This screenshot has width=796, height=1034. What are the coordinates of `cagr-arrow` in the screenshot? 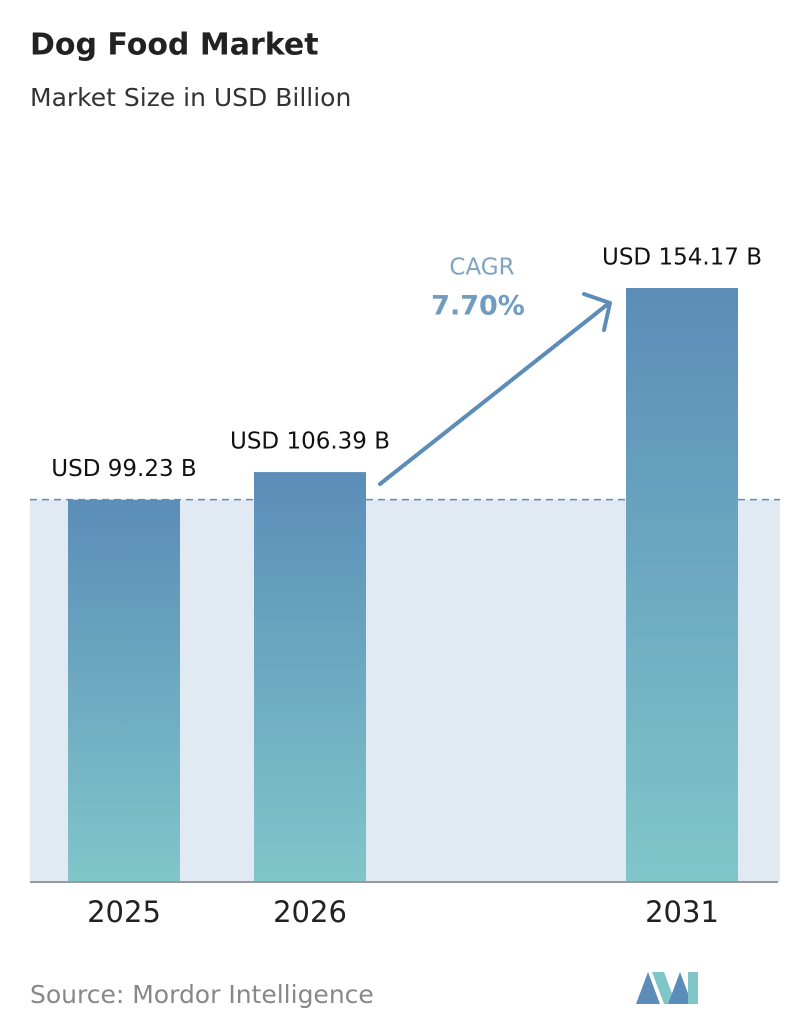 It's located at (495, 389).